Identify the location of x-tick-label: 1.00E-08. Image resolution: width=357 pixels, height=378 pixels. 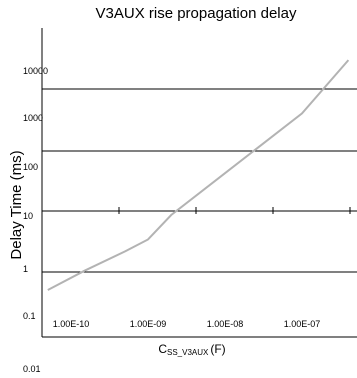
(225, 324).